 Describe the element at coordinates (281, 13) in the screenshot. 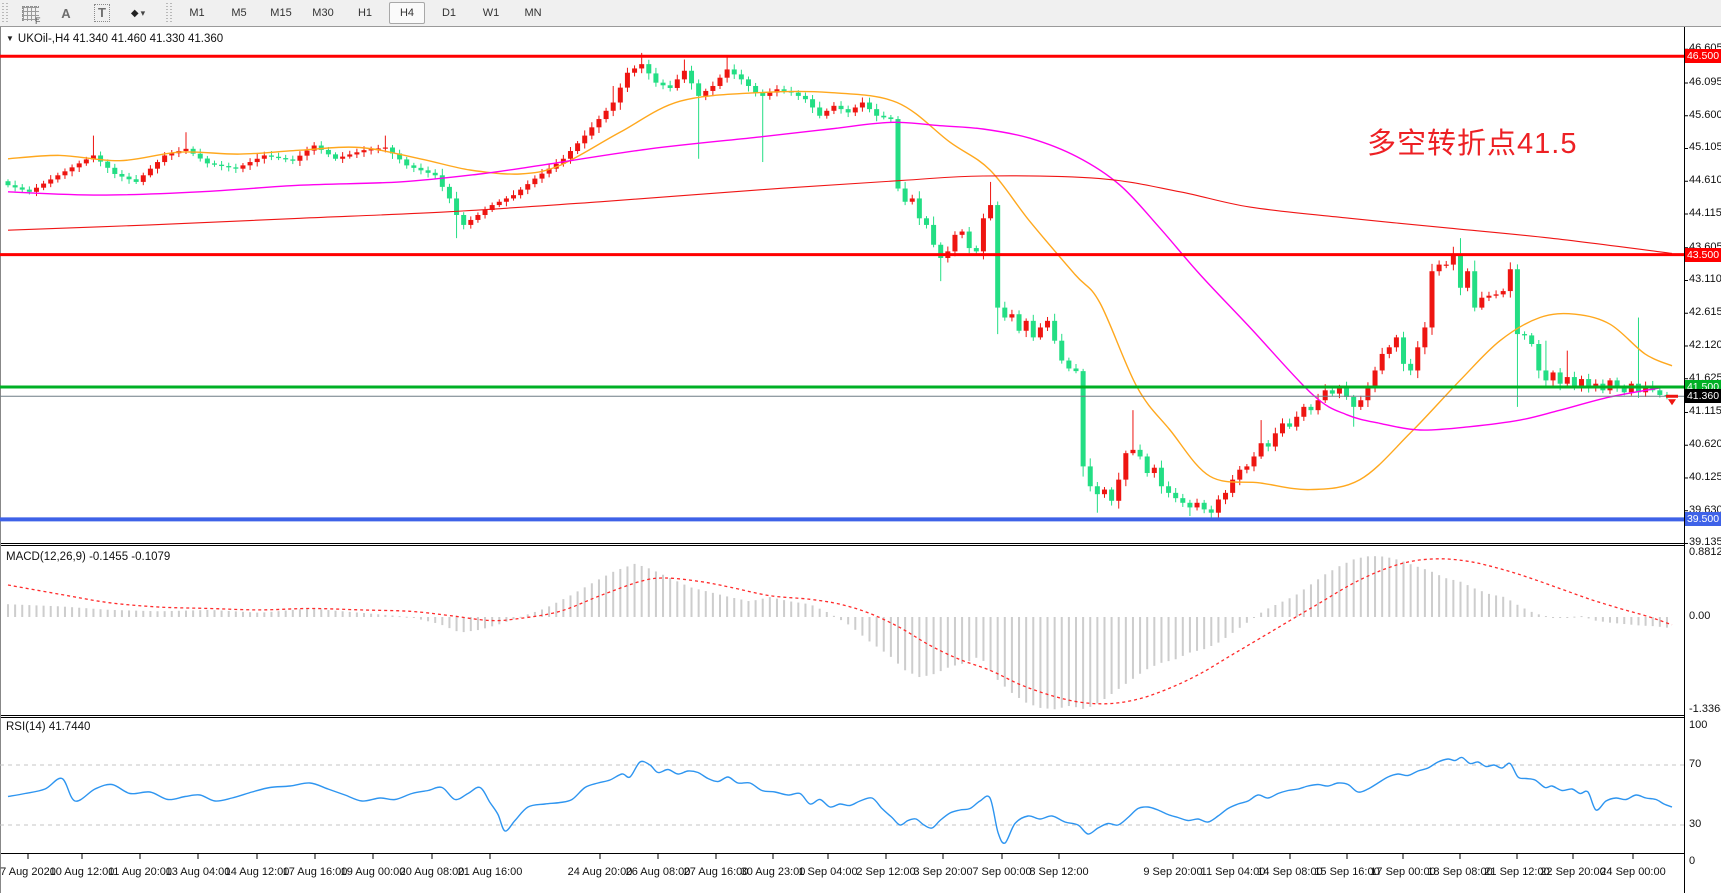

I see `timeframe-button-m15: M15` at that location.